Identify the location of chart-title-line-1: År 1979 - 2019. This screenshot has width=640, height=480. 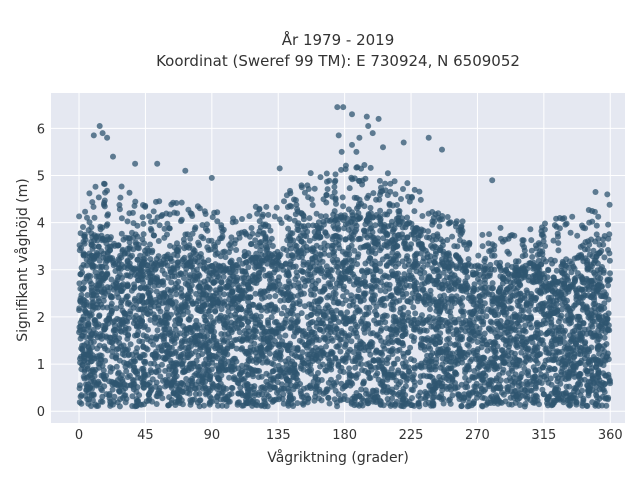
(338, 39).